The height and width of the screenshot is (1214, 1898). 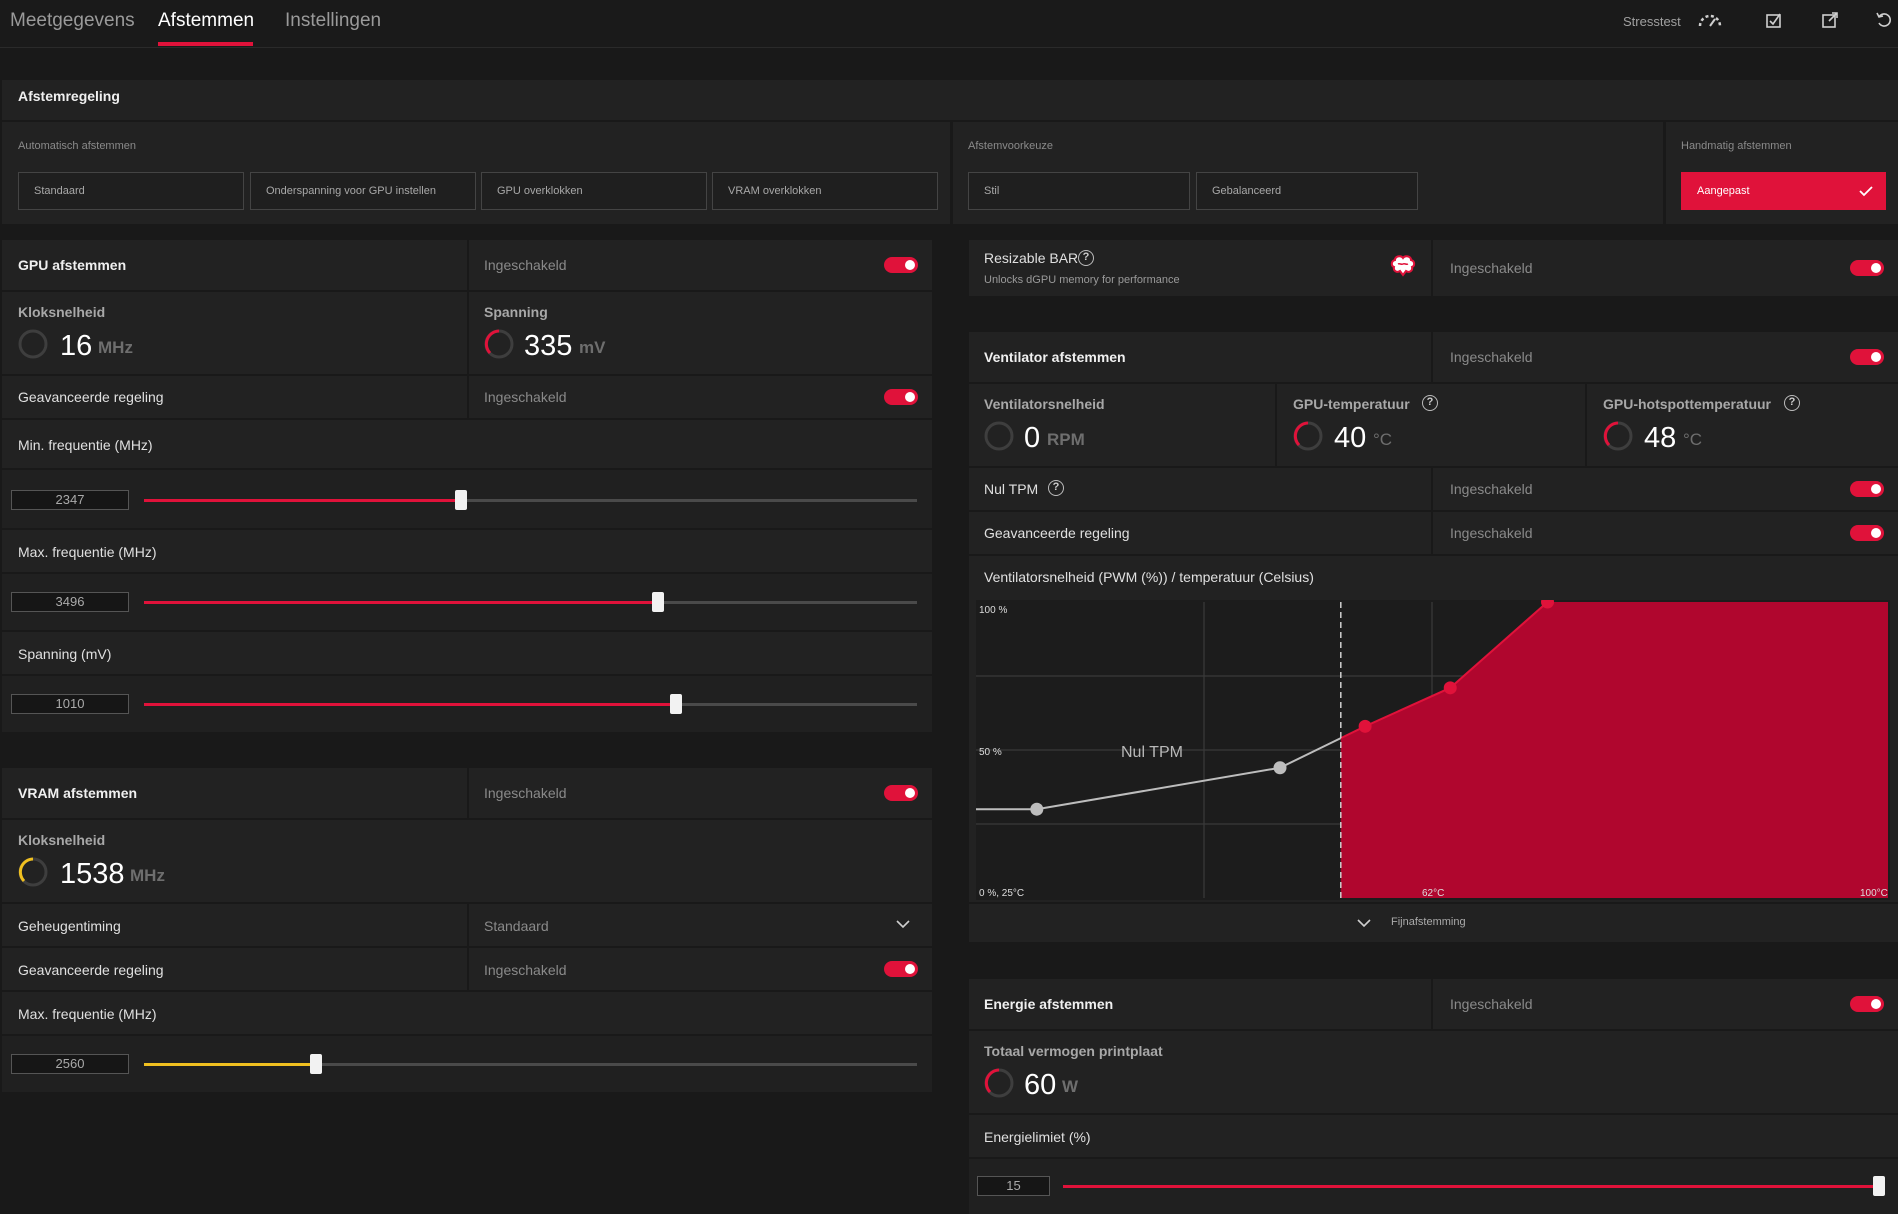 I want to click on gpu-advanced-label: Geavanceerde regeling, so click(x=91, y=397).